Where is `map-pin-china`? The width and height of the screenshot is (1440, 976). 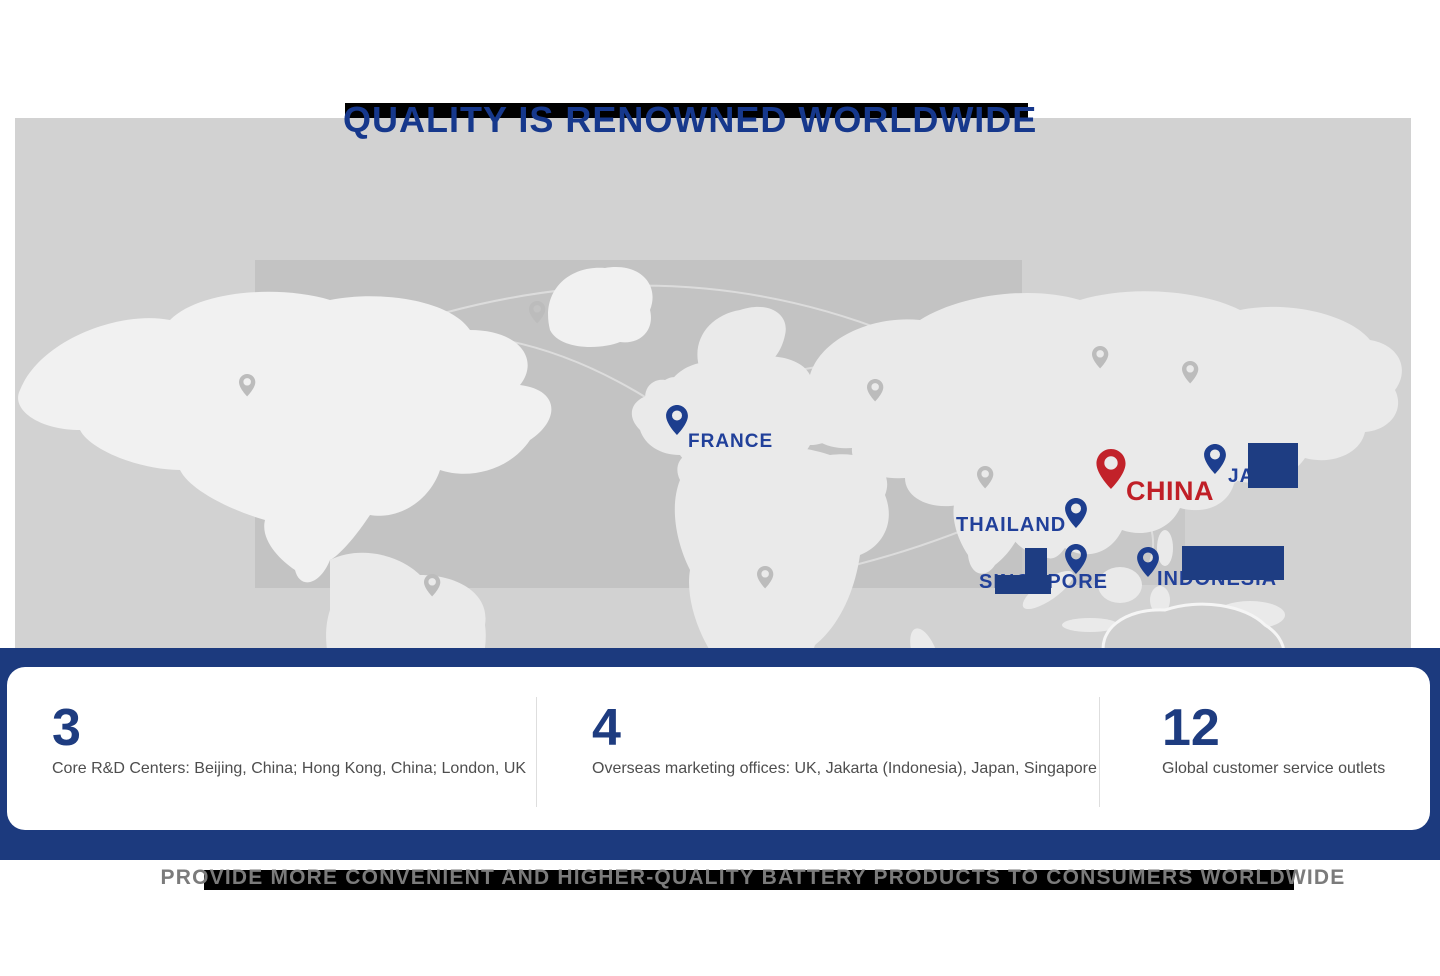
map-pin-china is located at coordinates (1111, 469).